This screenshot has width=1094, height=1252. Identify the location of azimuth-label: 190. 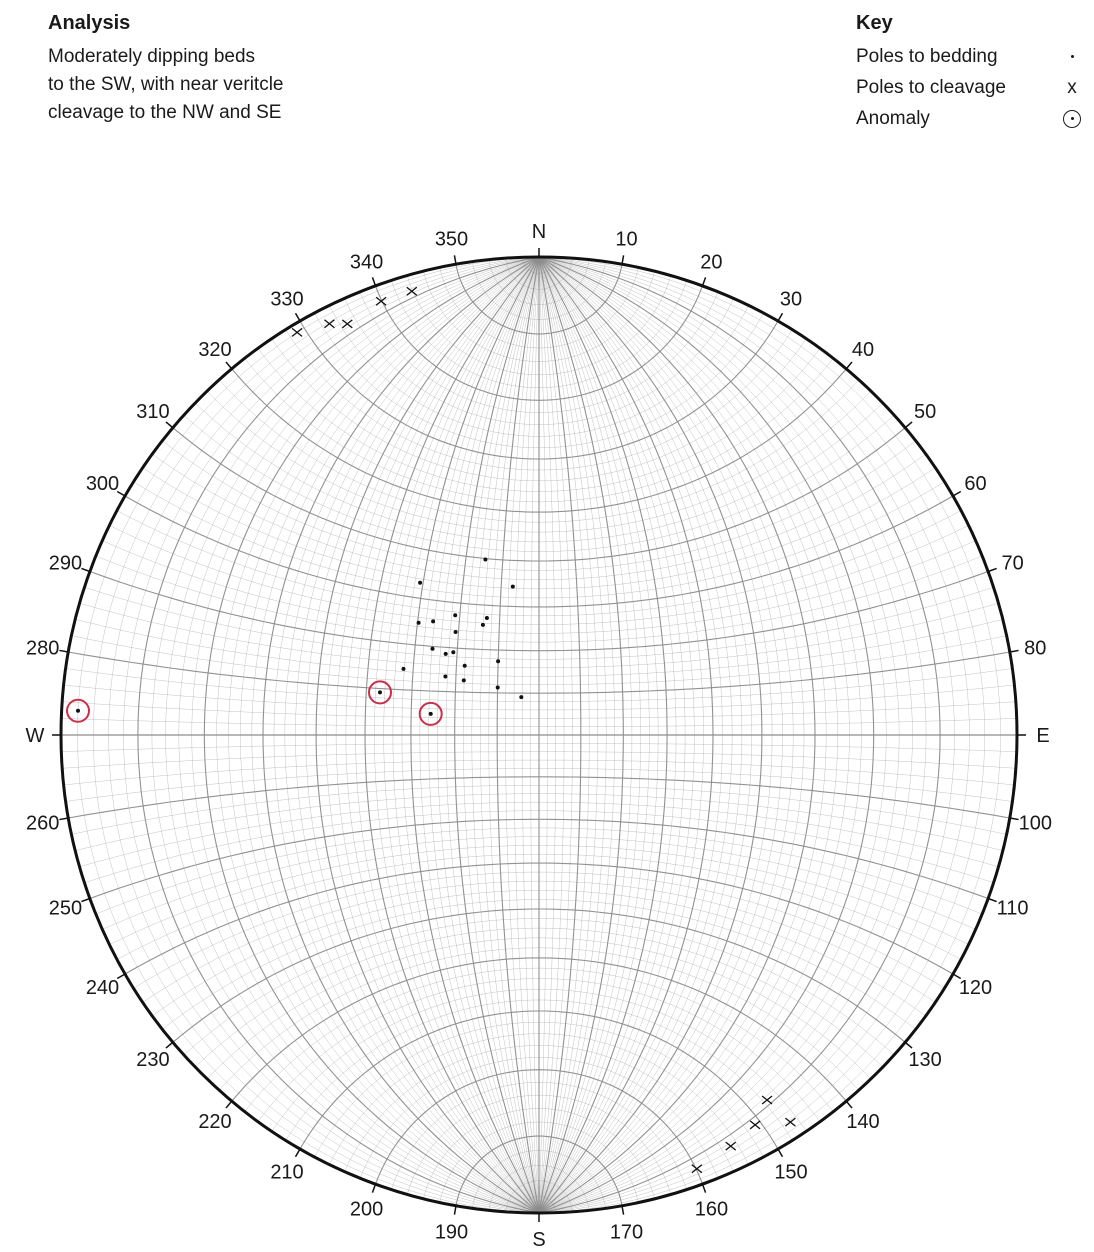
(451, 1232).